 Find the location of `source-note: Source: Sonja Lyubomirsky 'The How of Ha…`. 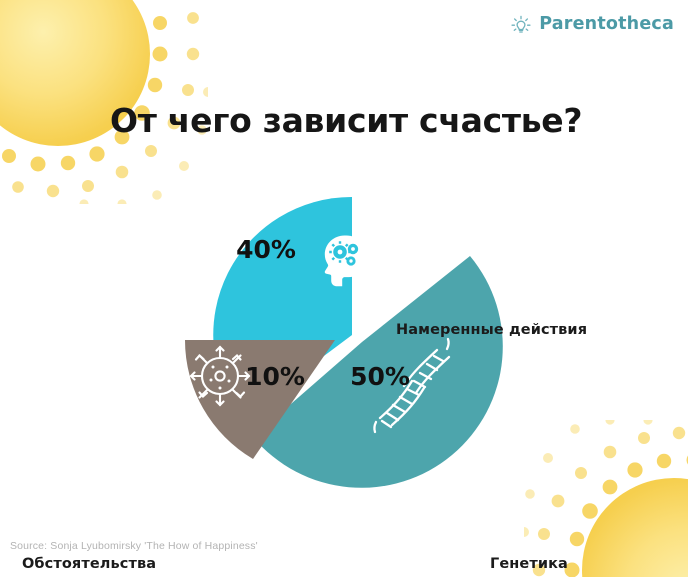

source-note: Source: Sonja Lyubomirsky 'The How of Ha… is located at coordinates (134, 546).